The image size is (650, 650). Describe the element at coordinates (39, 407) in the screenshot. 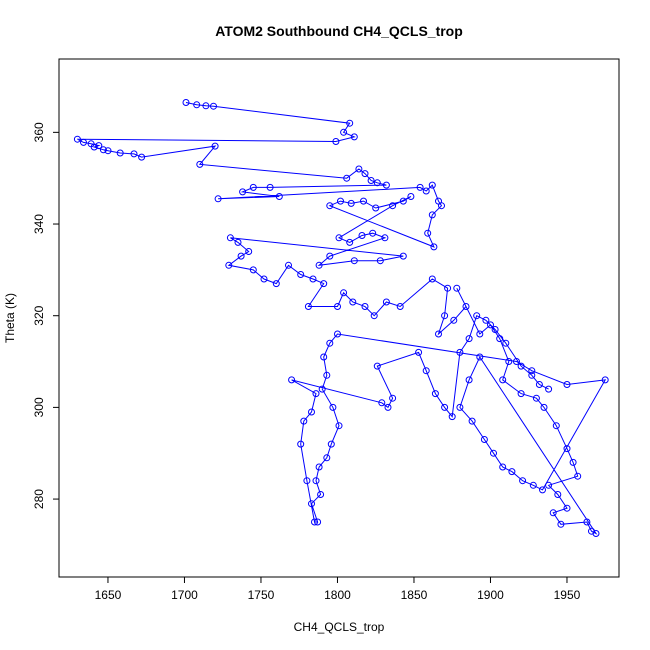

I see `y-tick-label: 300` at that location.